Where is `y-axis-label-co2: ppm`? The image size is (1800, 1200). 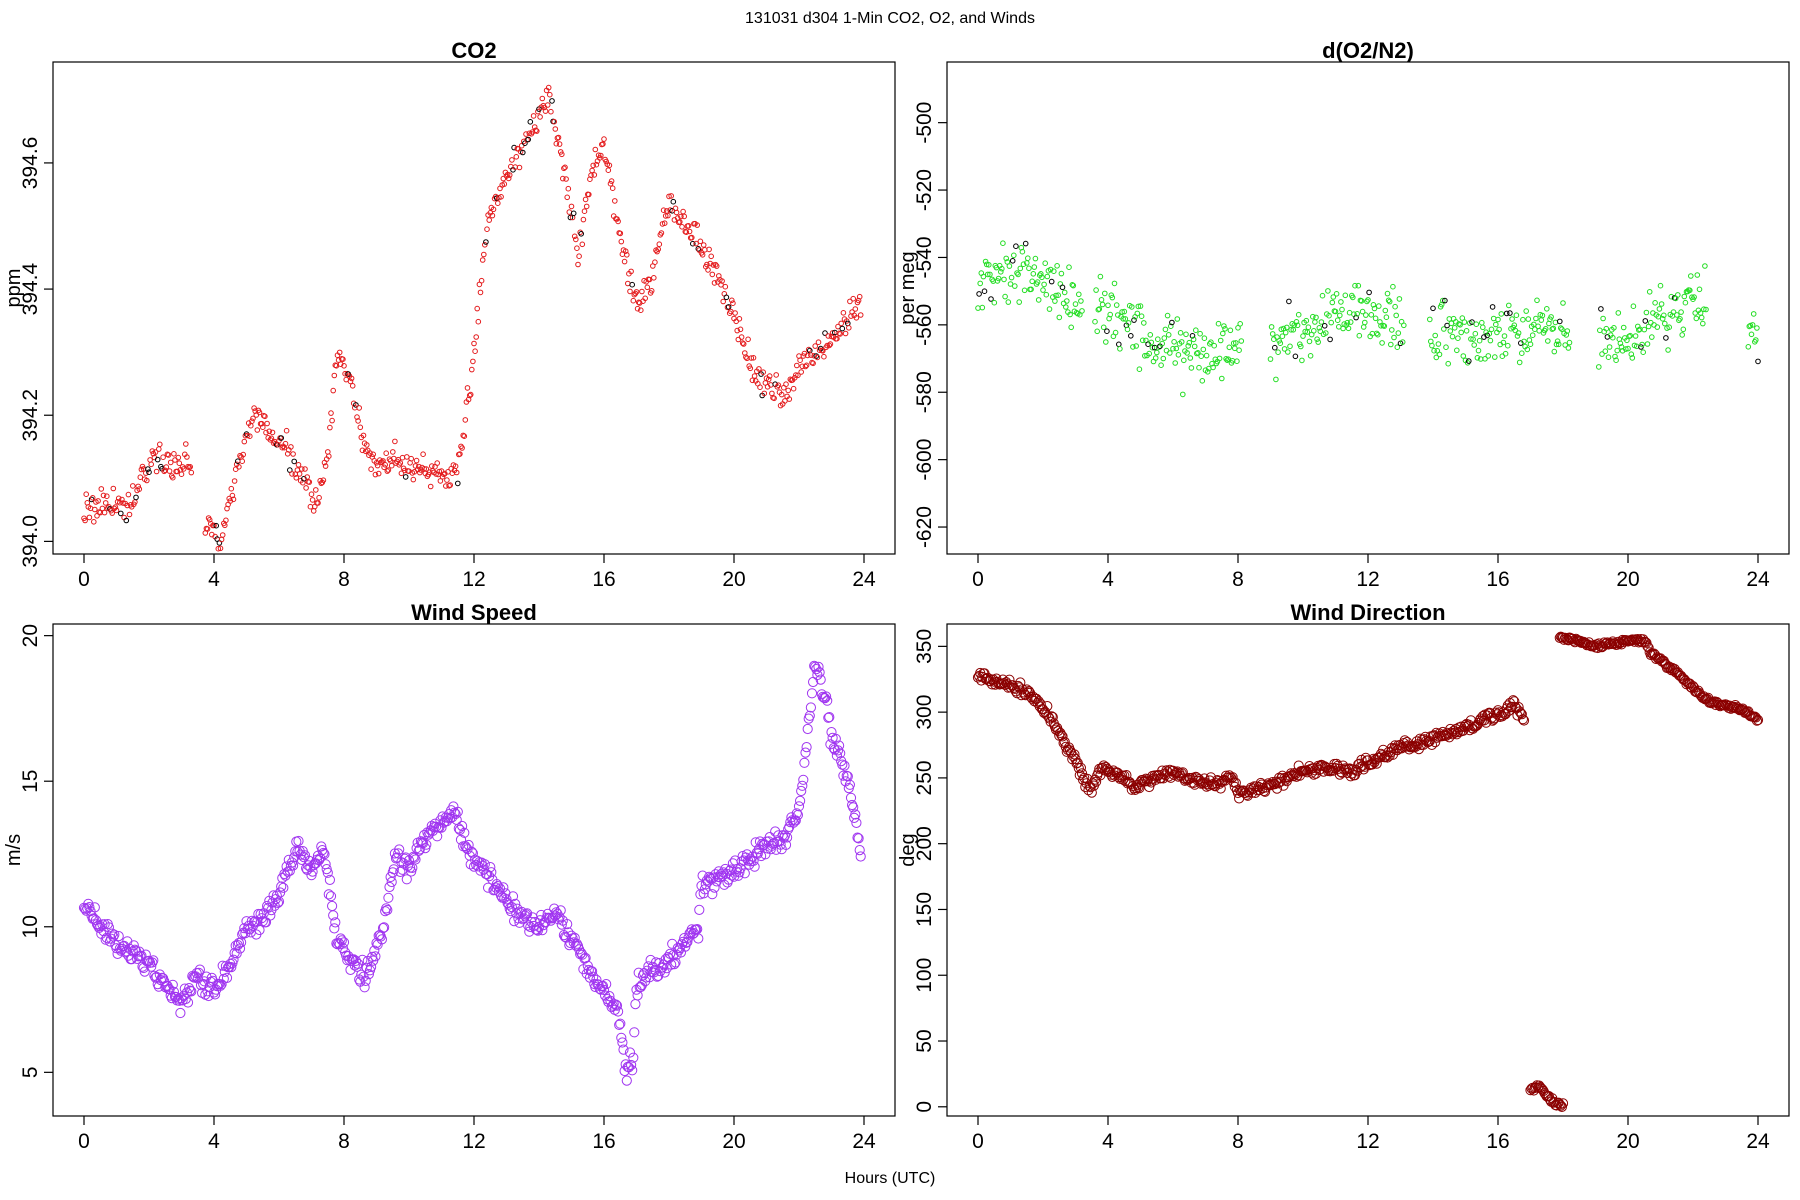
y-axis-label-co2: ppm is located at coordinates (14, 288).